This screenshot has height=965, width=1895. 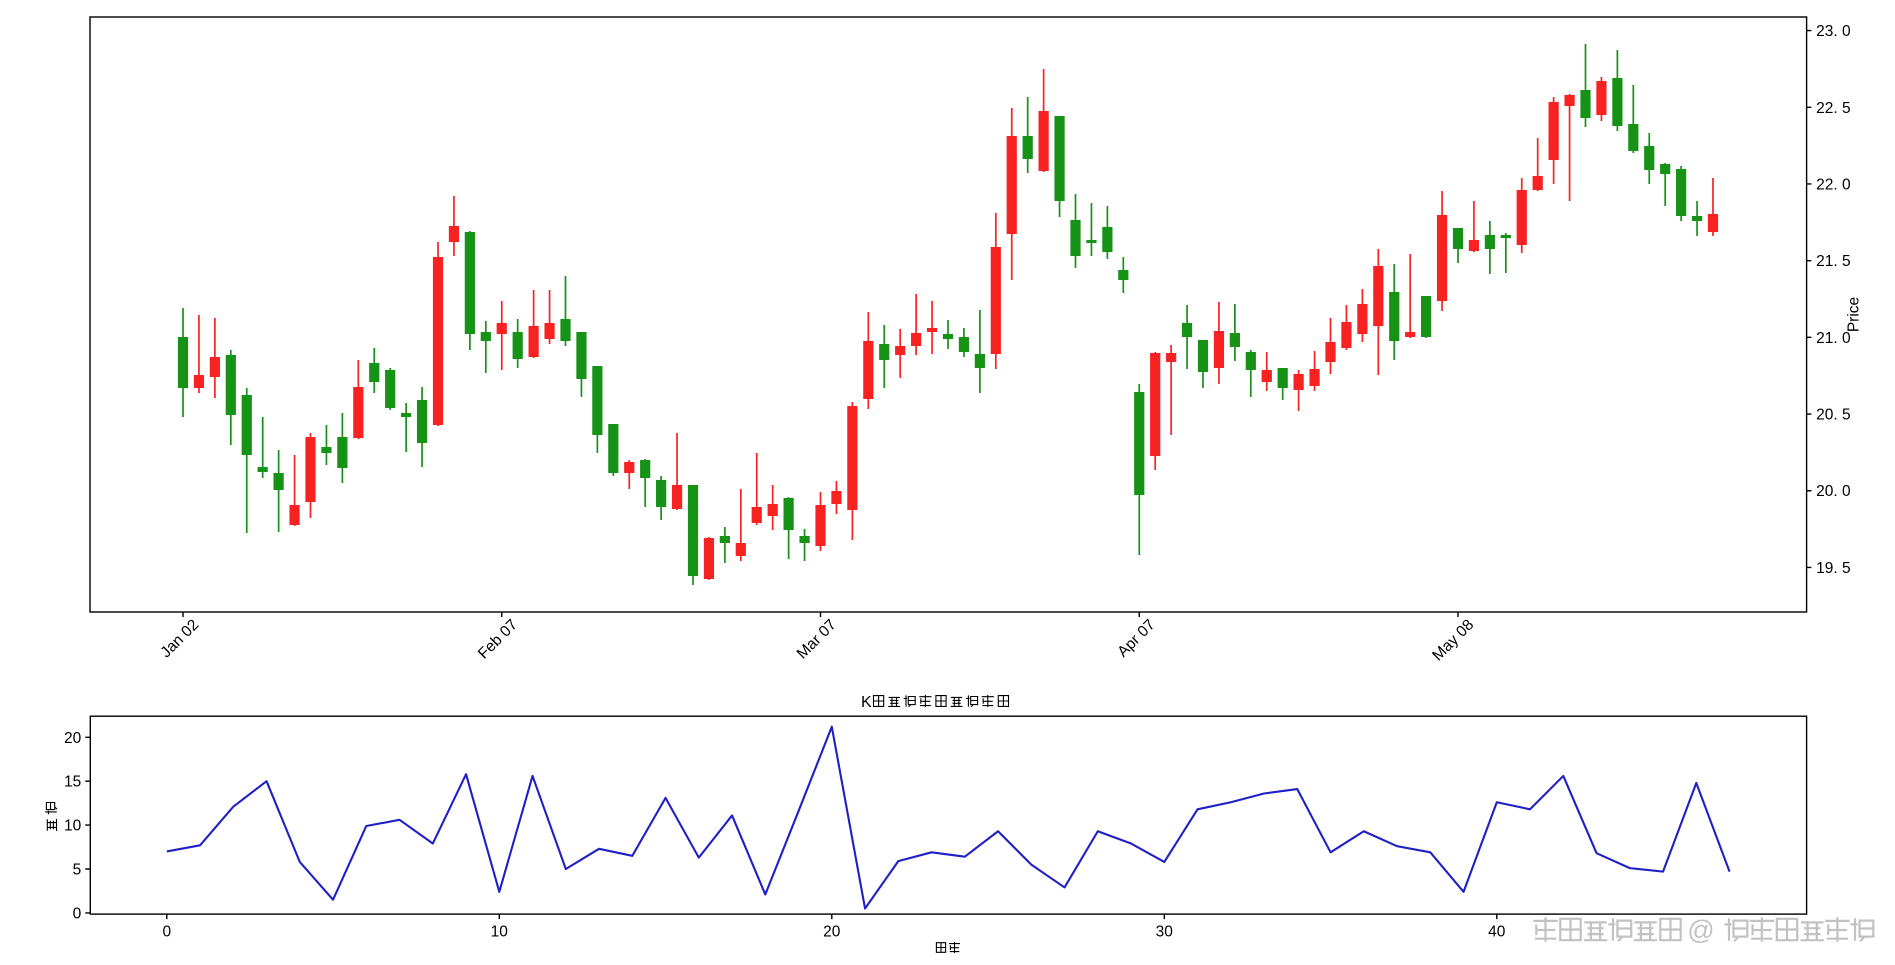 What do you see at coordinates (1833, 108) in the screenshot?
I see `svg-text: 22. 5` at bounding box center [1833, 108].